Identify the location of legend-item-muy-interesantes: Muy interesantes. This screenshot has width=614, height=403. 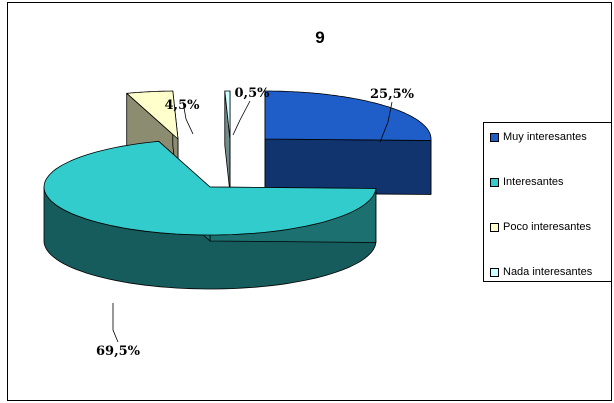
(538, 137).